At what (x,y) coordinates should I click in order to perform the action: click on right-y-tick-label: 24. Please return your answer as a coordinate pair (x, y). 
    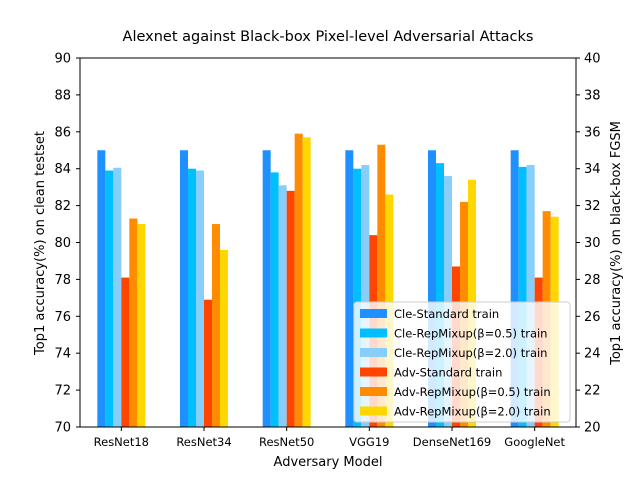
    Looking at the image, I should click on (592, 354).